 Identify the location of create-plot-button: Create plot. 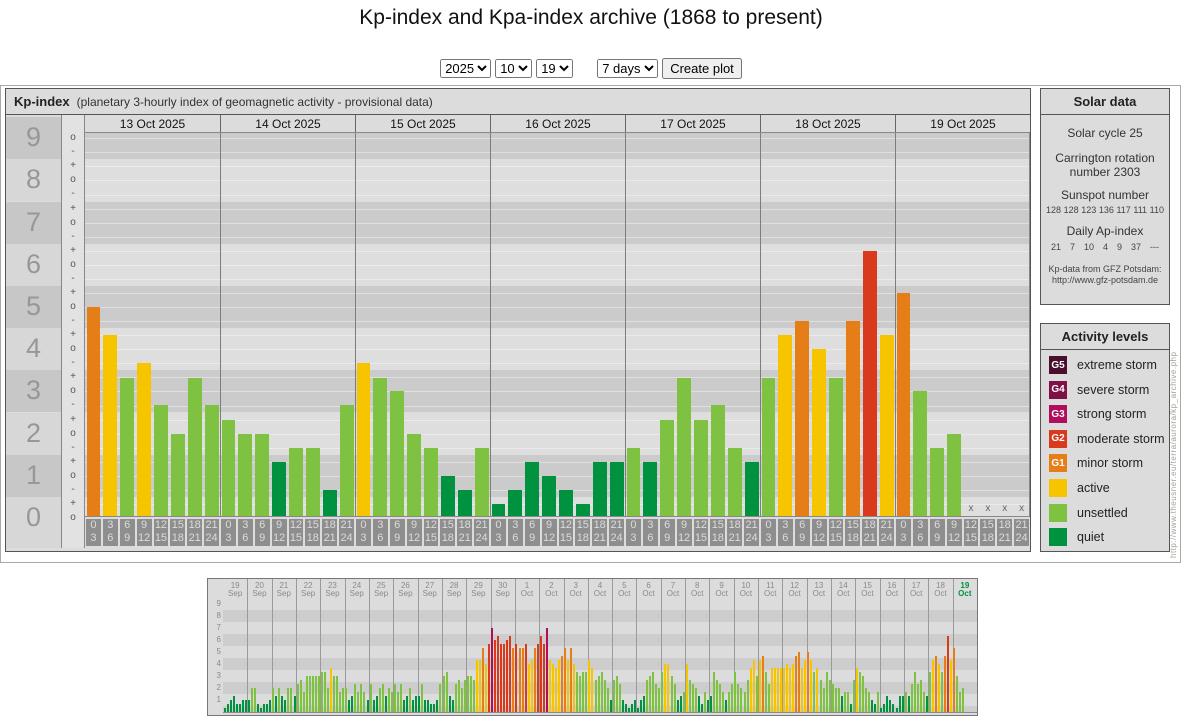
(702, 68).